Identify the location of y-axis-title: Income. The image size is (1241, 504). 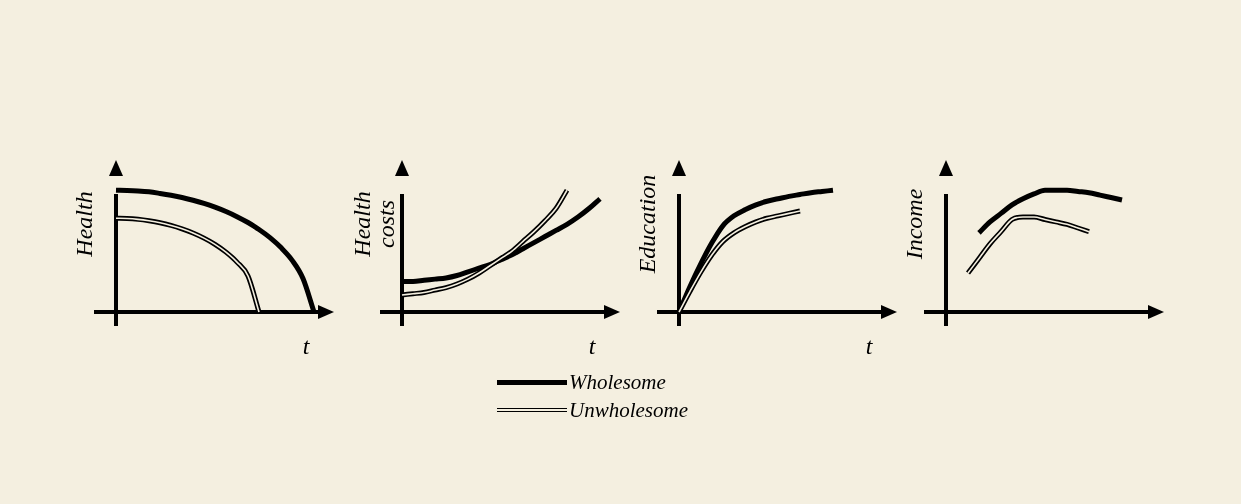
(914, 224).